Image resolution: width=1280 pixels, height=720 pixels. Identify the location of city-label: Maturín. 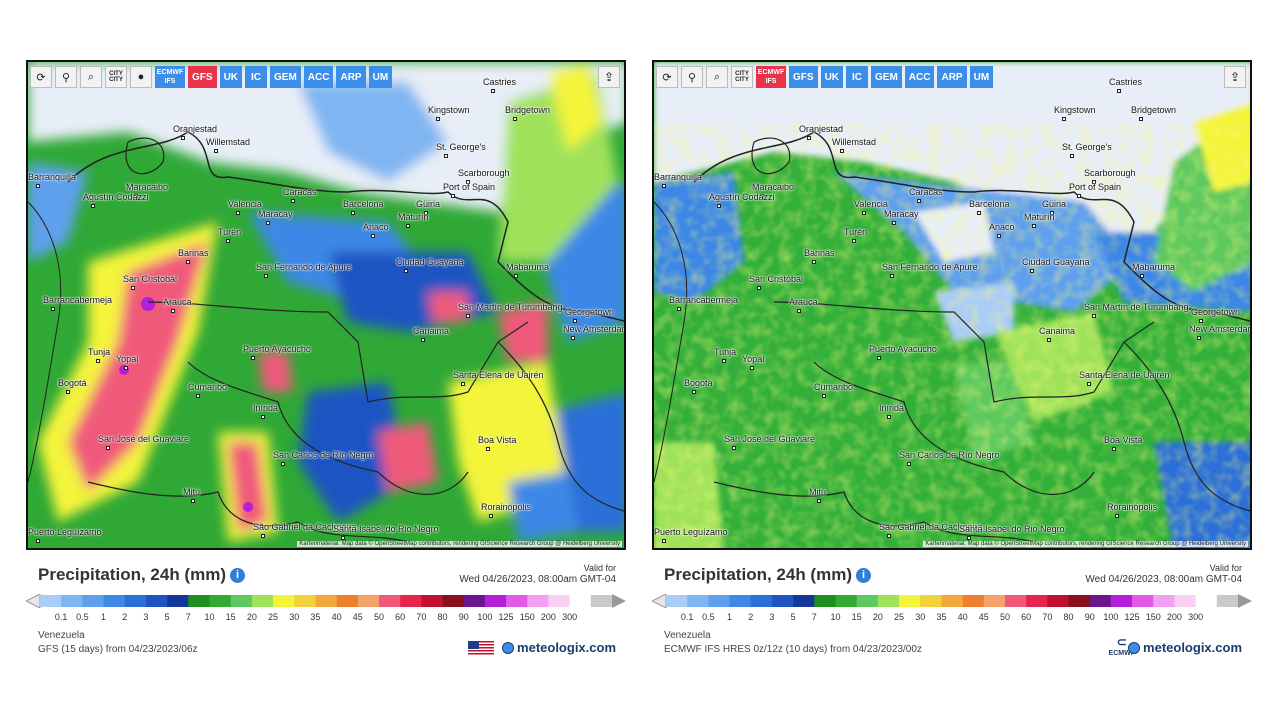
(1039, 217).